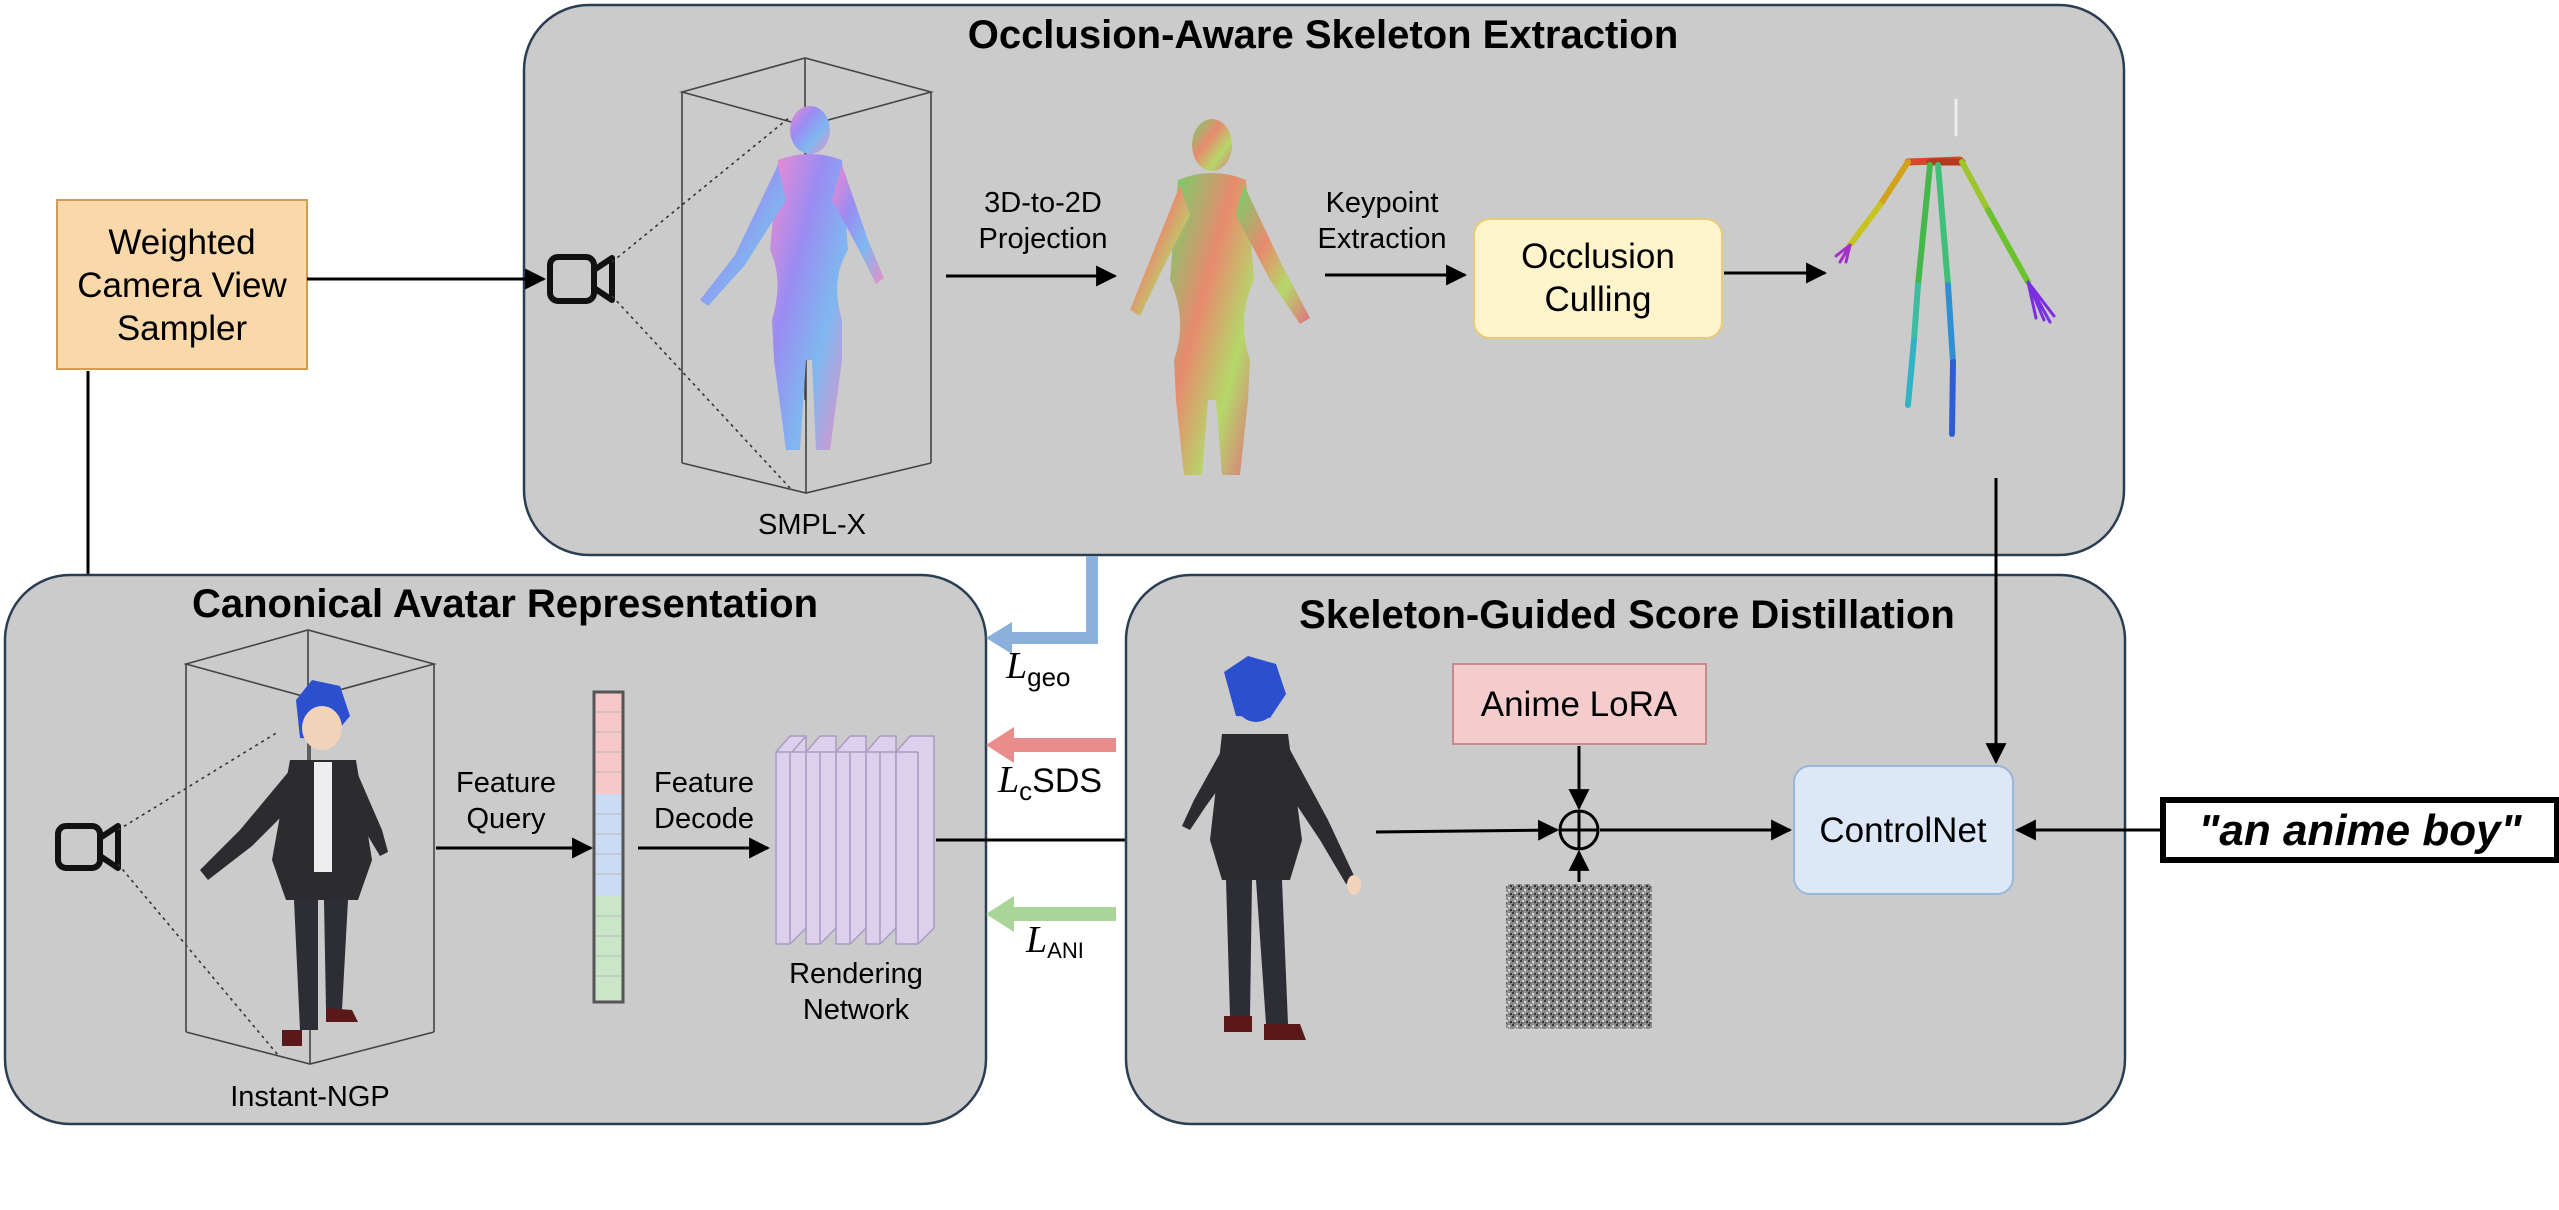 This screenshot has height=1210, width=2559. I want to click on keypoint-label: Keypoint Extraction, so click(1382, 221).